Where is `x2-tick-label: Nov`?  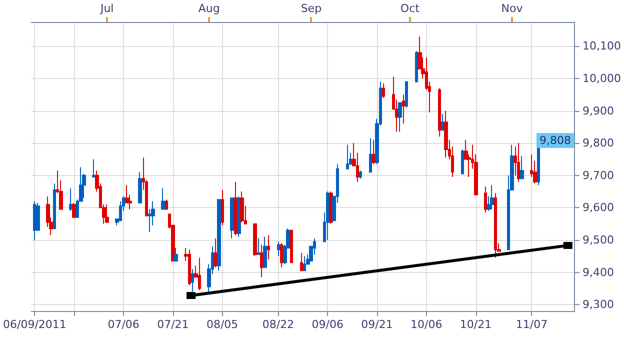 x2-tick-label: Nov is located at coordinates (512, 8).